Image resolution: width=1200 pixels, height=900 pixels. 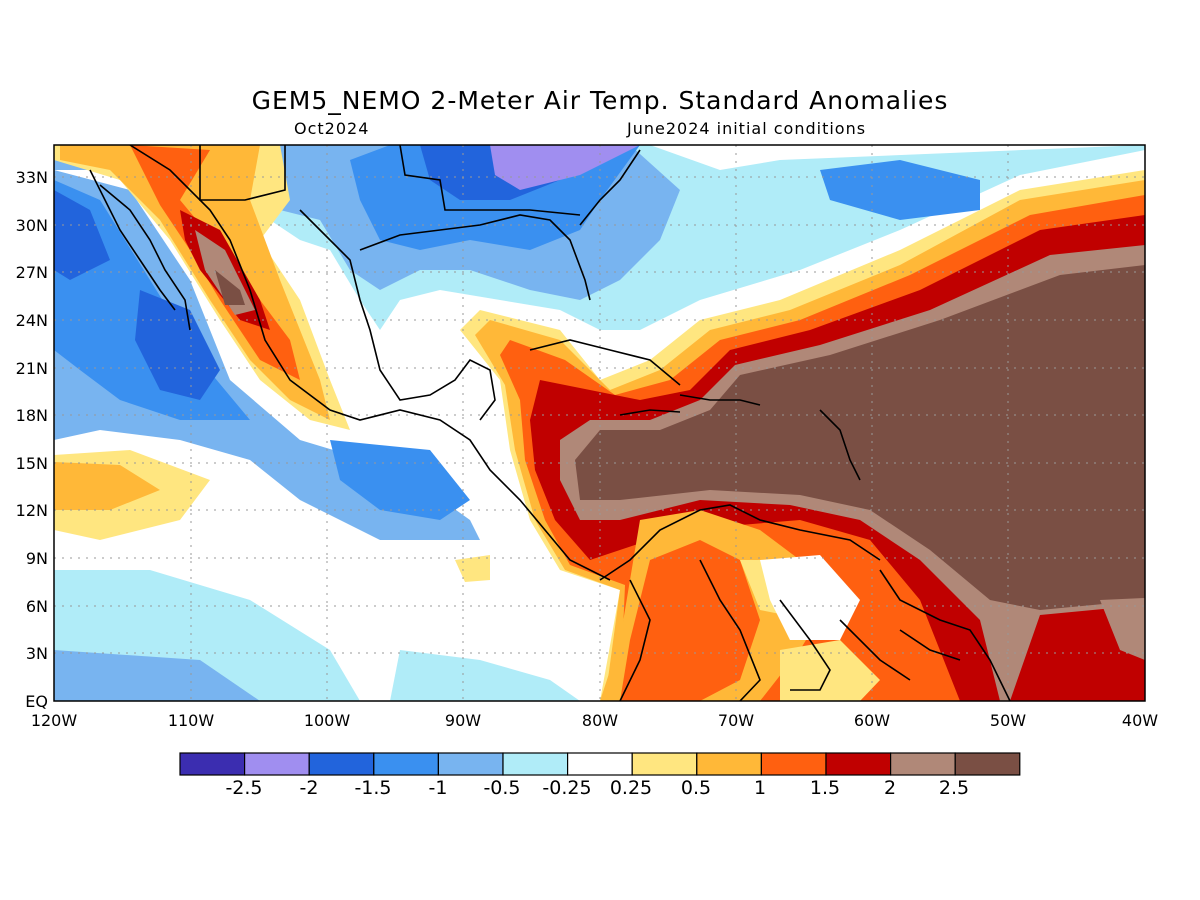 What do you see at coordinates (567, 788) in the screenshot?
I see `colorbar-label: -0.25` at bounding box center [567, 788].